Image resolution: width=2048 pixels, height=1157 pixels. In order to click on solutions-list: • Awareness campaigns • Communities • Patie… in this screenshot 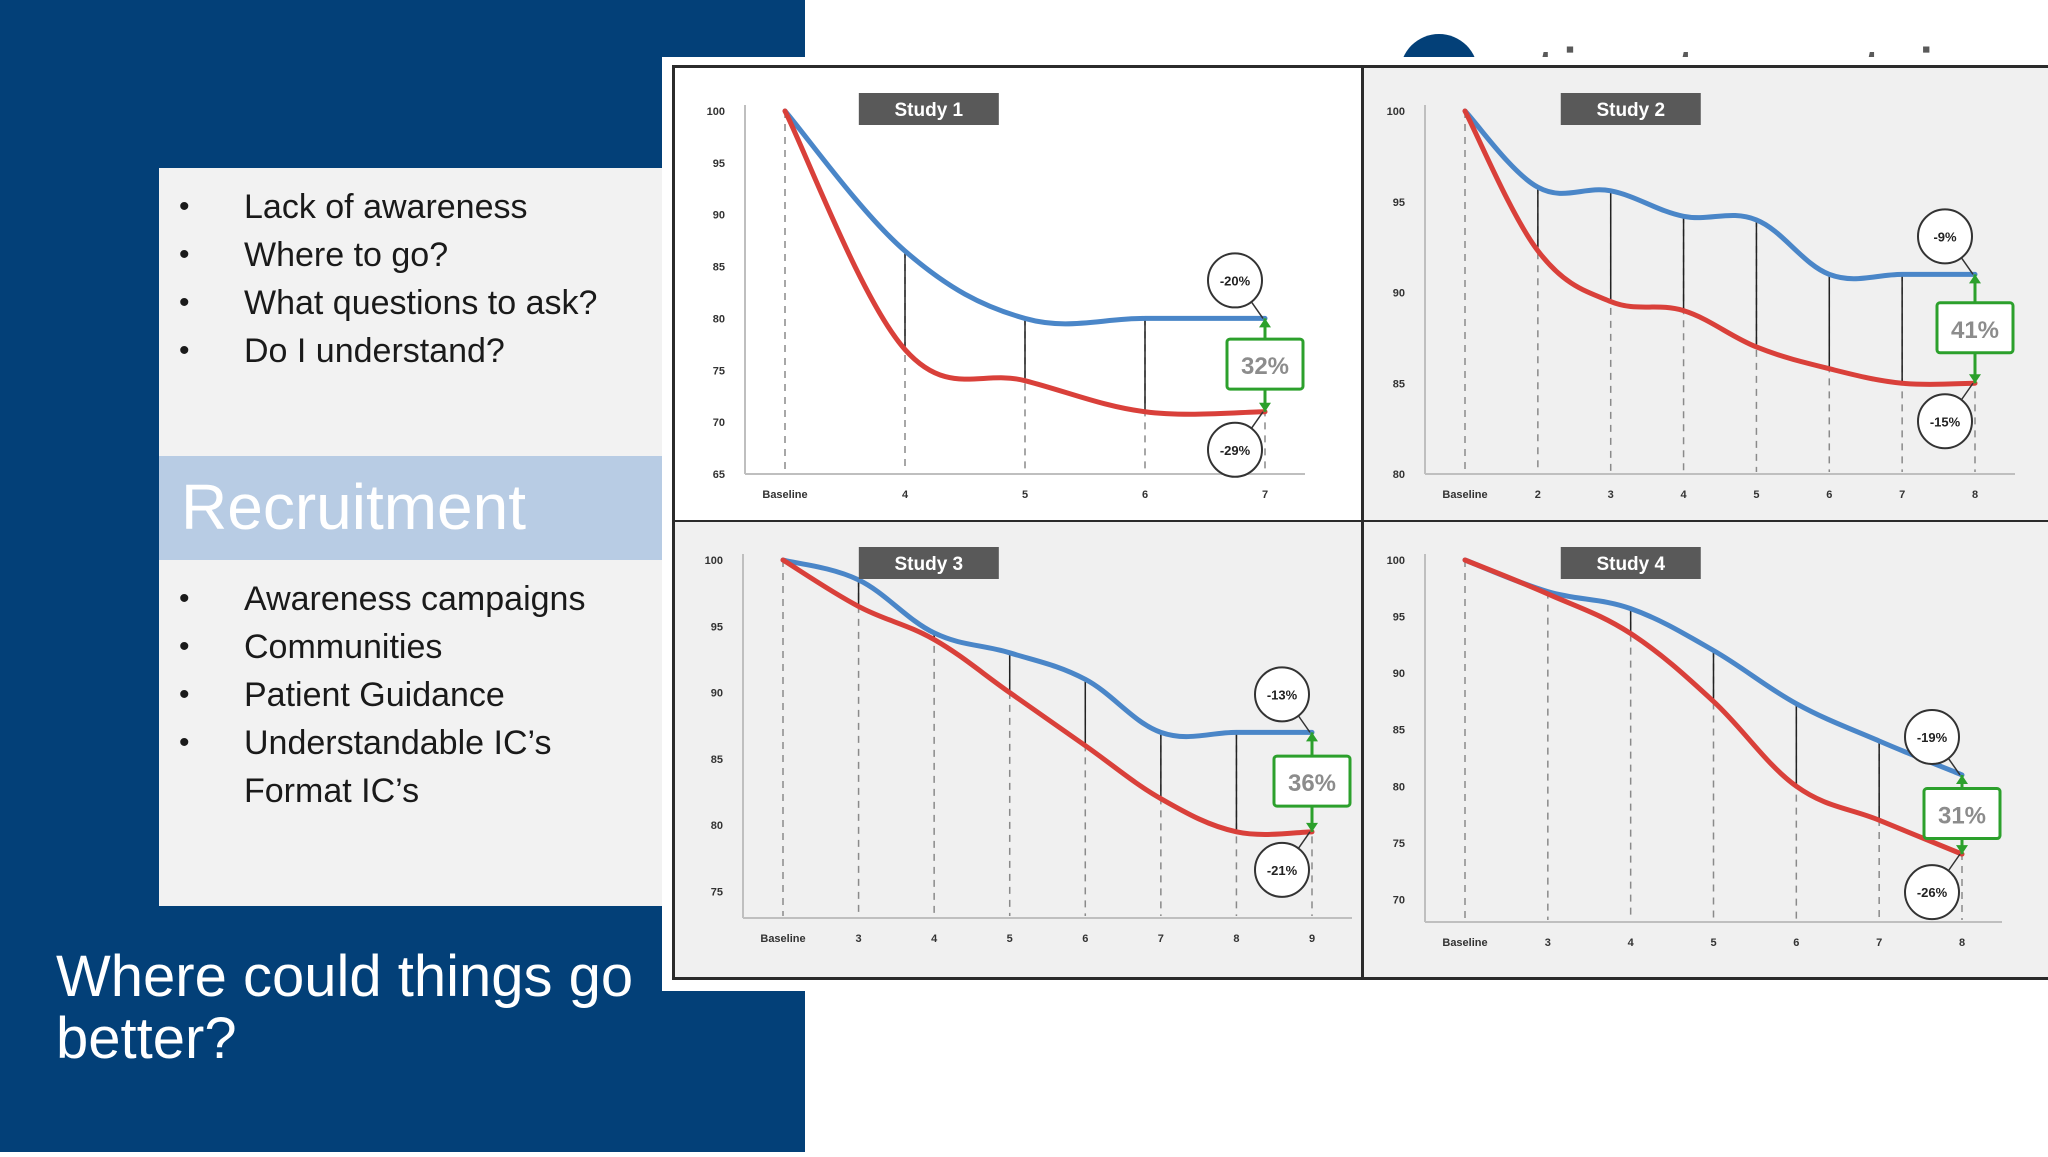, I will do `click(411, 695)`.